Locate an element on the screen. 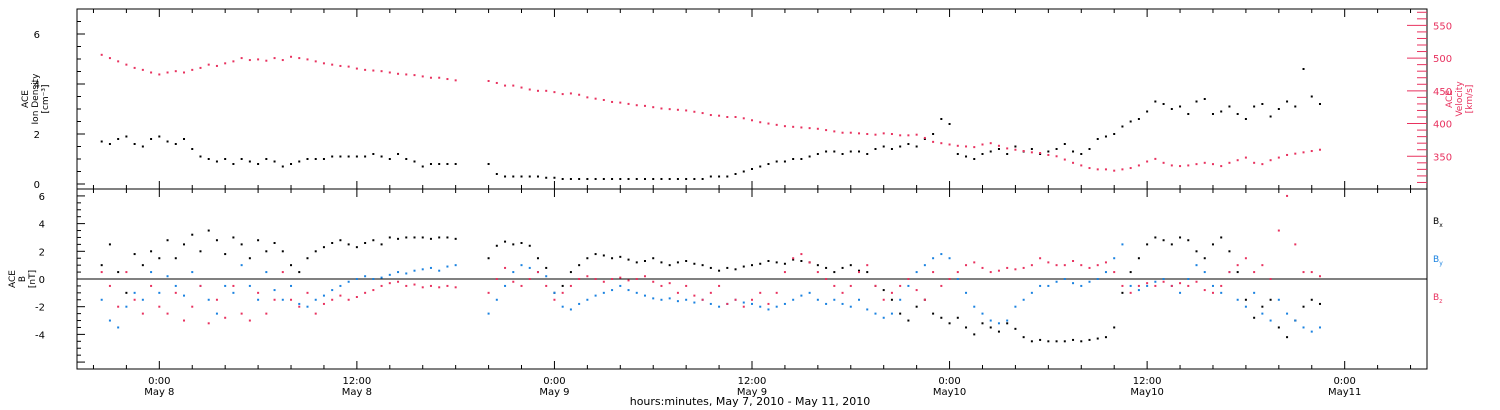 The image size is (1500, 410). bottom-left-axis-title-line: [nT] is located at coordinates (33, 279).